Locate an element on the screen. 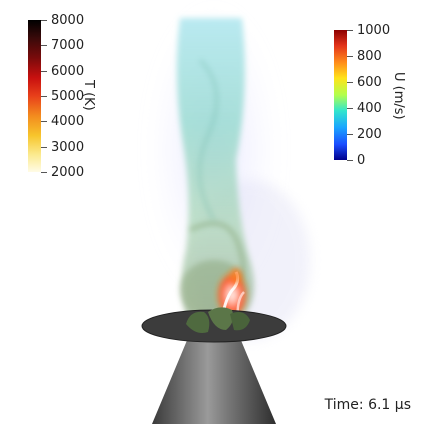  velocity-tick-label: 200 is located at coordinates (369, 134).